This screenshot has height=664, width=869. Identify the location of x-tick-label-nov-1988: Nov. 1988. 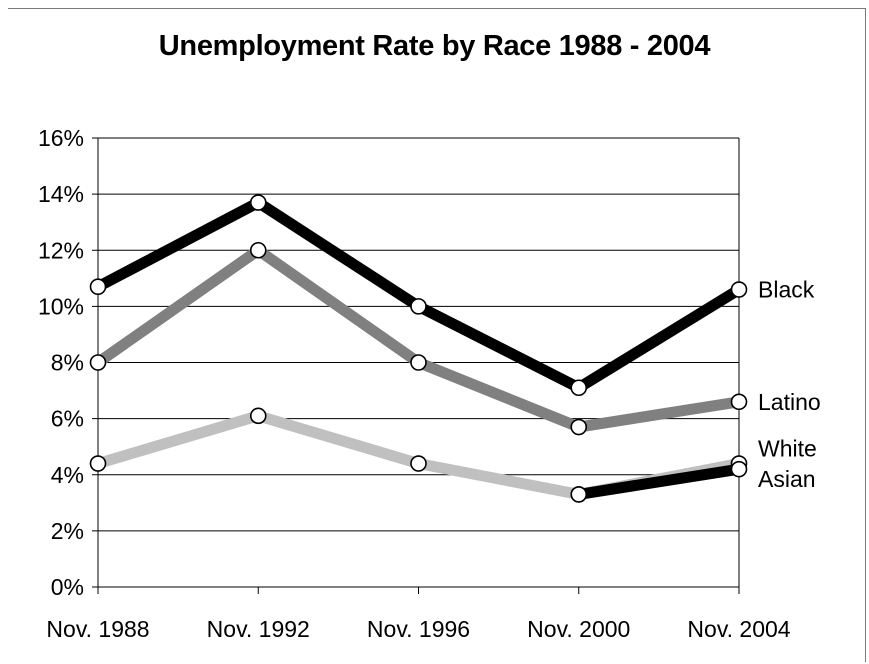
(97, 629).